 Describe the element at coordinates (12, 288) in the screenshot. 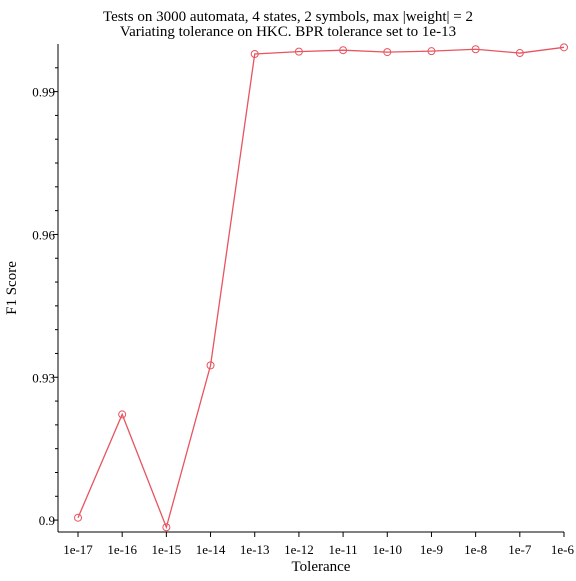

I see `y-axis-label: F1 Score` at that location.